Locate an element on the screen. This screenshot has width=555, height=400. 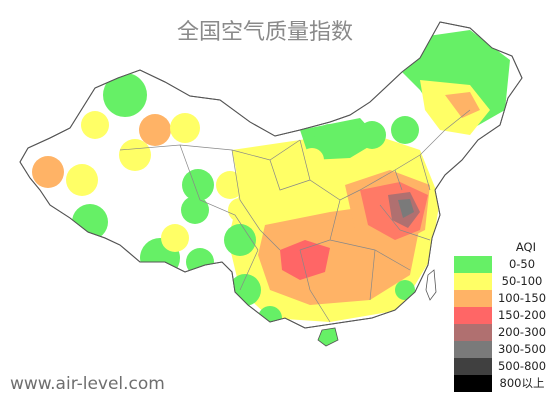
legend-item: 300-500 is located at coordinates (503, 349).